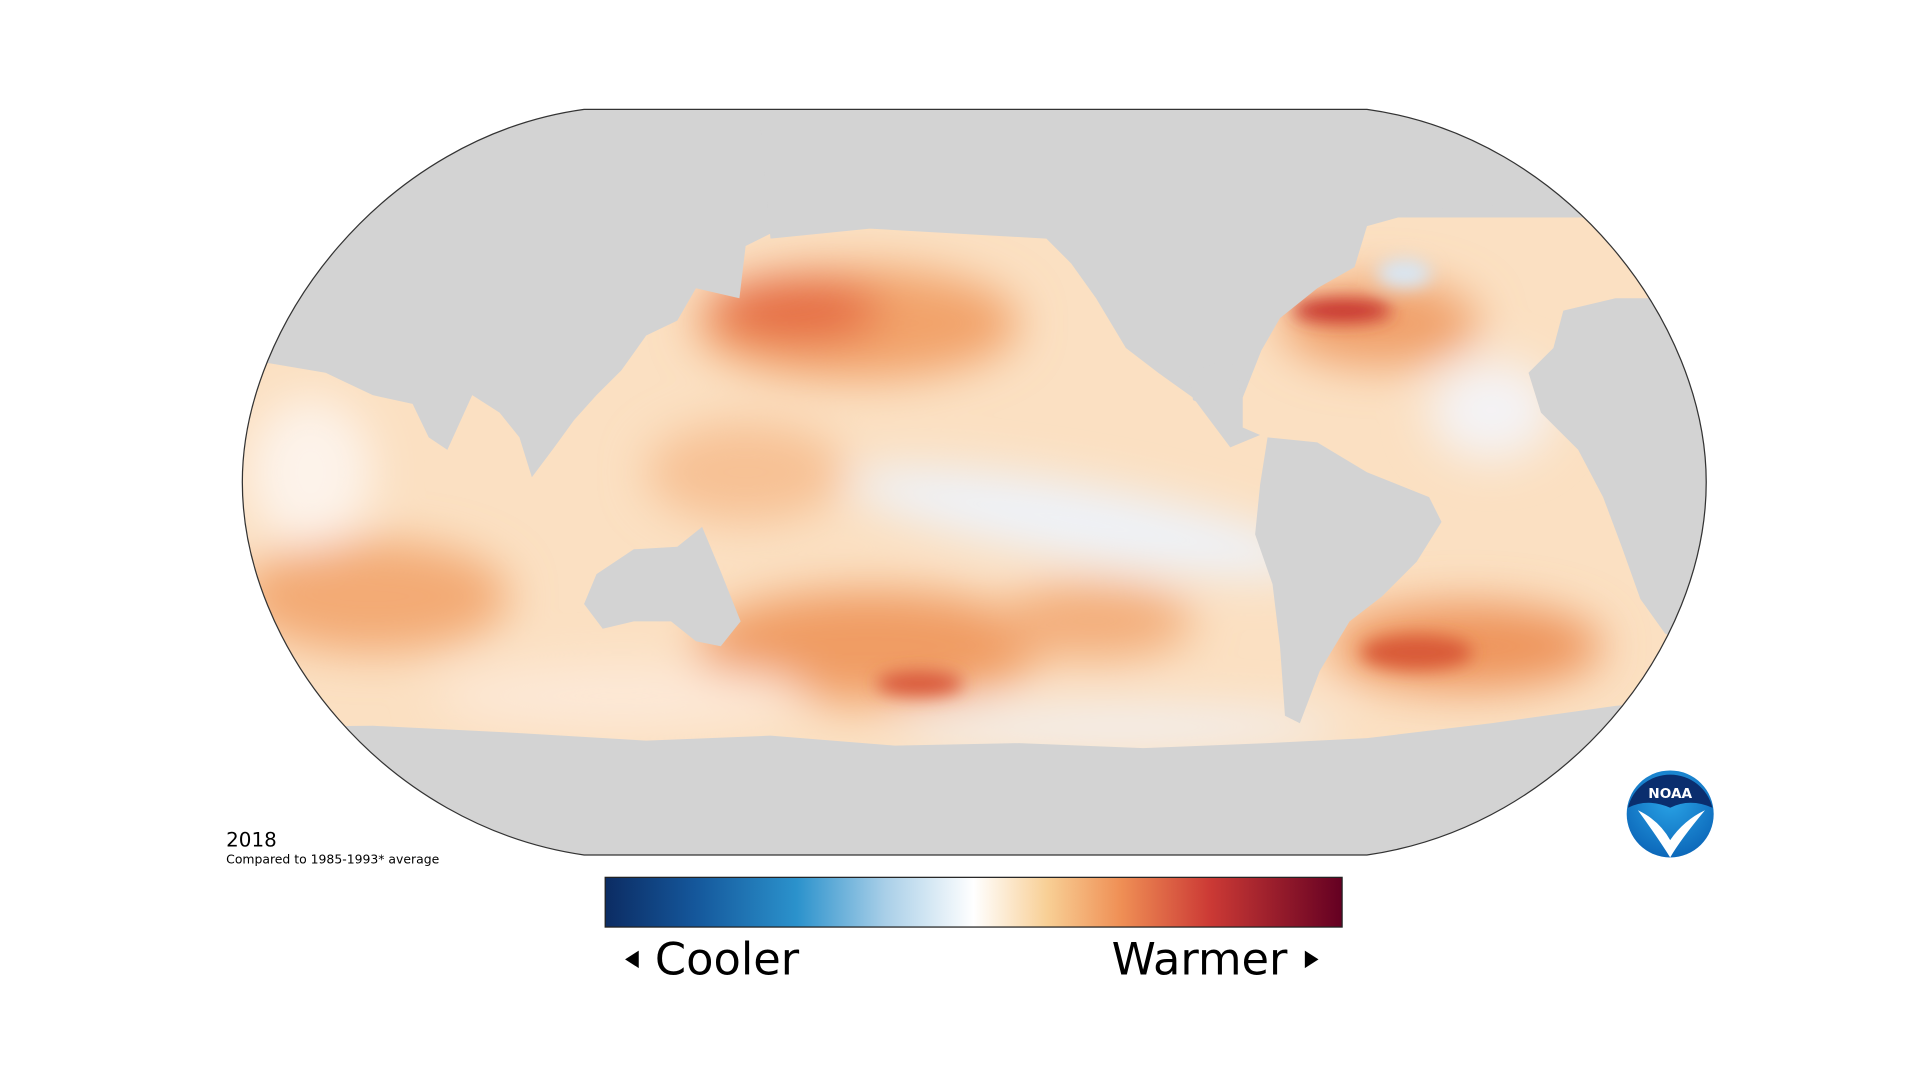  What do you see at coordinates (632, 959) in the screenshot?
I see `left-arrow` at bounding box center [632, 959].